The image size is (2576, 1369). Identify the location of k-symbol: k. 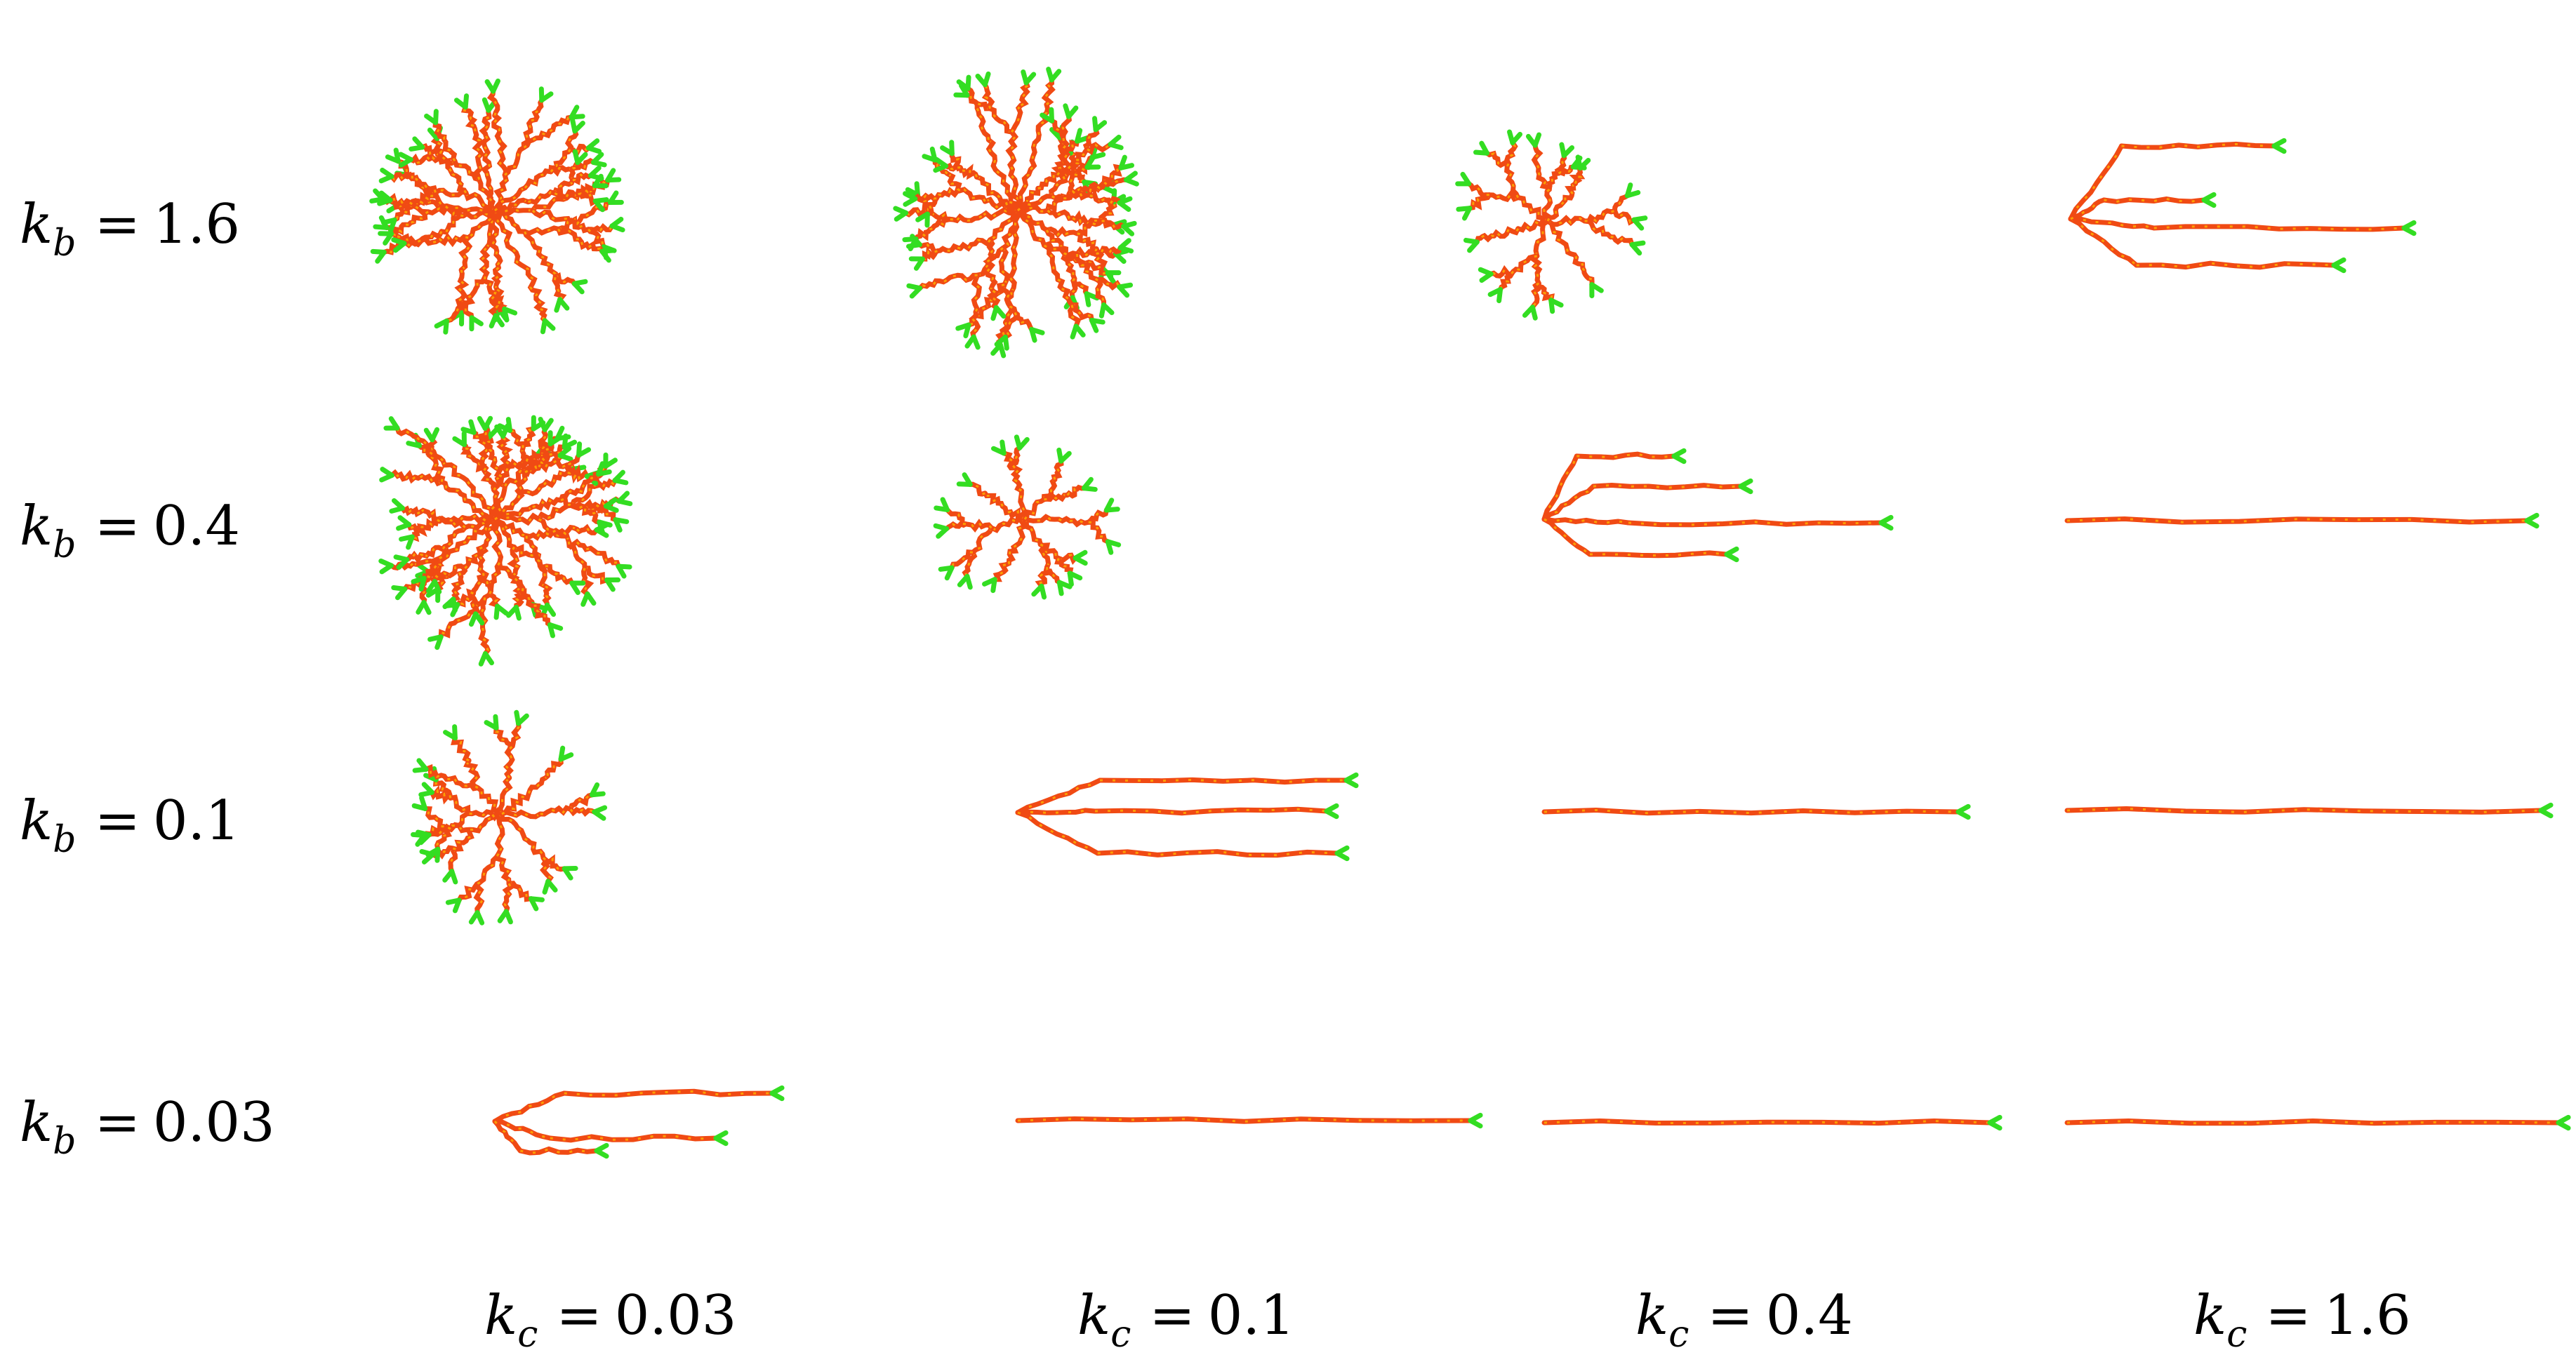
(1652, 1316).